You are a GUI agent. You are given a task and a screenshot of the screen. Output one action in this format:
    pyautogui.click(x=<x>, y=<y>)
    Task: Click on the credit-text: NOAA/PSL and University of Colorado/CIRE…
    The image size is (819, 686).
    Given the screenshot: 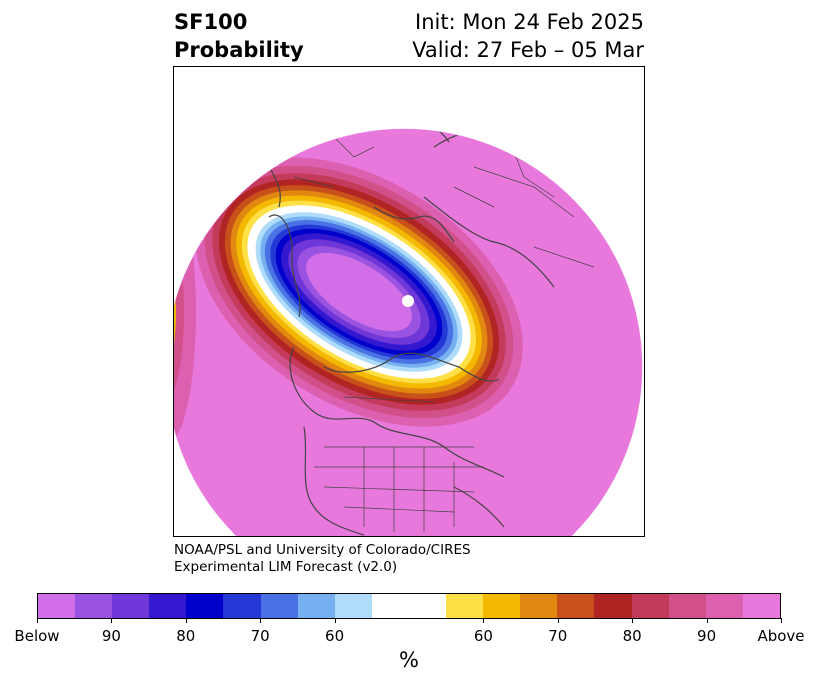 What is the action you would take?
    pyautogui.click(x=322, y=559)
    